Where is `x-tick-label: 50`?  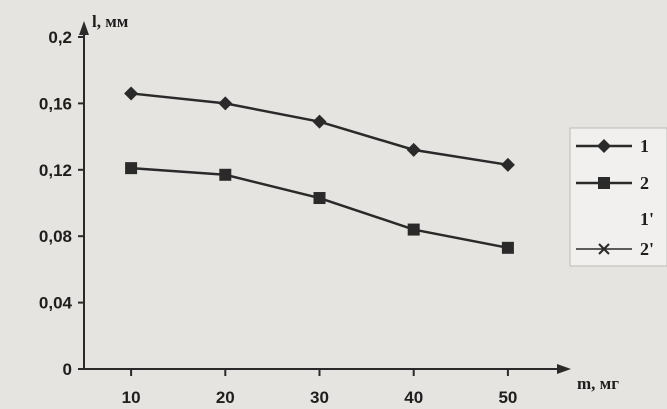
x-tick-label: 50 is located at coordinates (507, 397).